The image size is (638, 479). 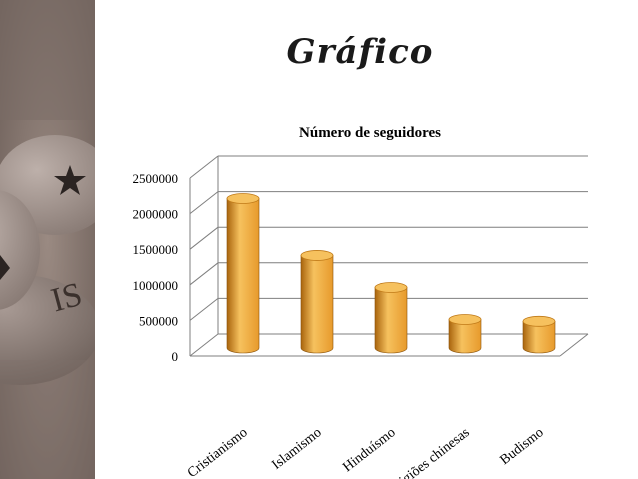 What do you see at coordinates (218, 452) in the screenshot?
I see `category-label: Cristianismo` at bounding box center [218, 452].